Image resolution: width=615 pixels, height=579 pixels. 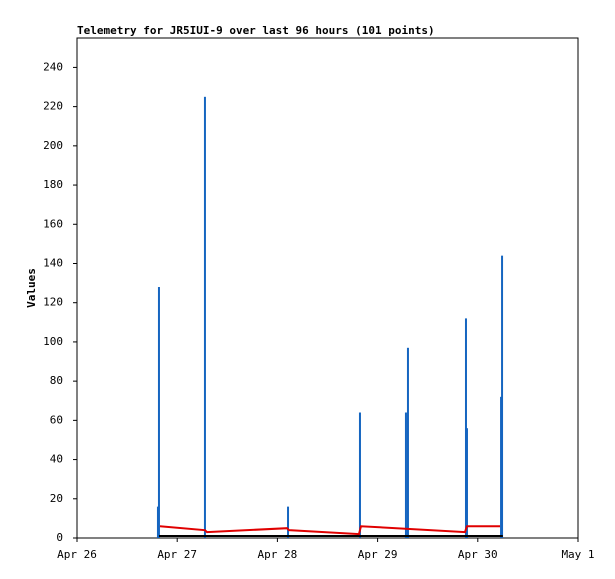 I want to click on x-tick-label: May 1, so click(x=577, y=554).